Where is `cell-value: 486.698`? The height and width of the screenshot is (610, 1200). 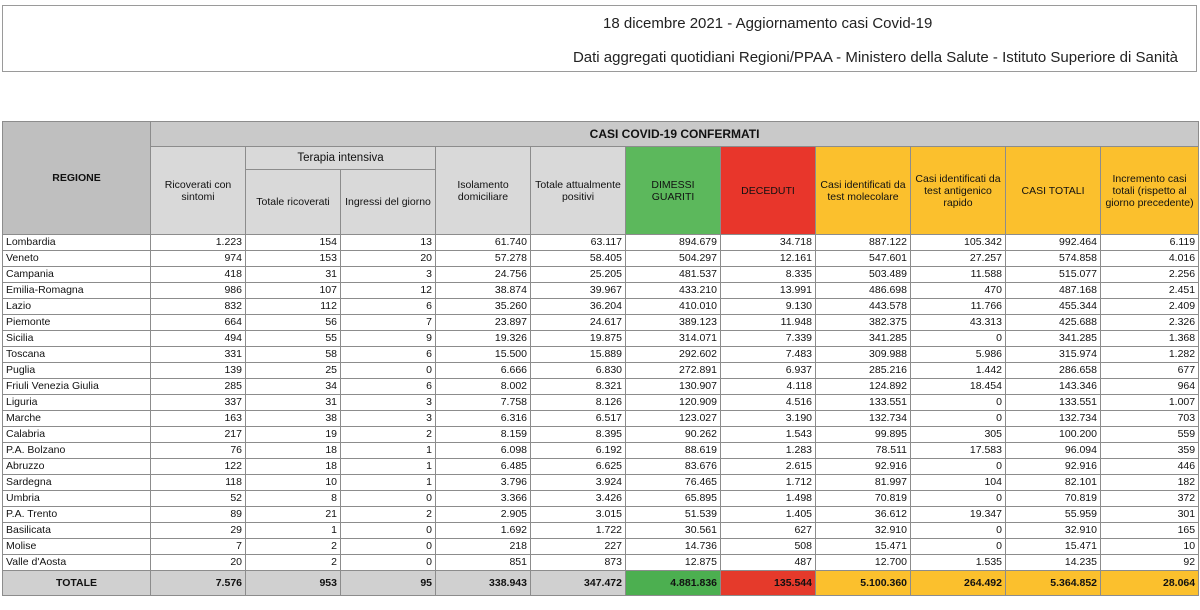 cell-value: 486.698 is located at coordinates (863, 290).